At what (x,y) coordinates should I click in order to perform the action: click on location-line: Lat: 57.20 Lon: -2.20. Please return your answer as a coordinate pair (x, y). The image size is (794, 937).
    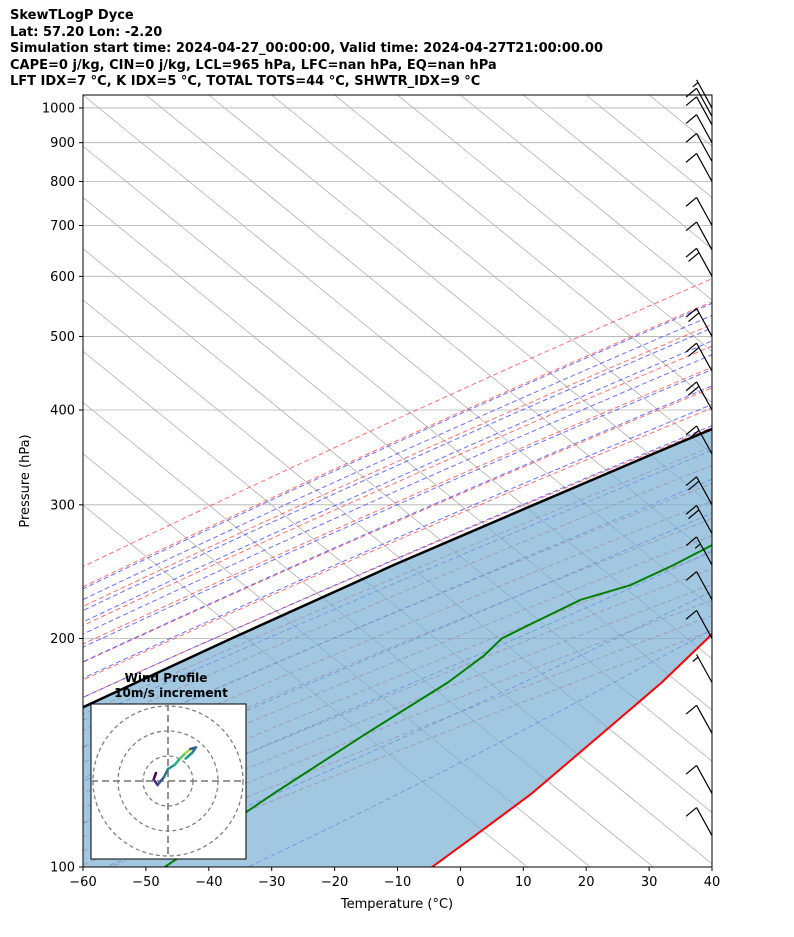
    Looking at the image, I should click on (86, 32).